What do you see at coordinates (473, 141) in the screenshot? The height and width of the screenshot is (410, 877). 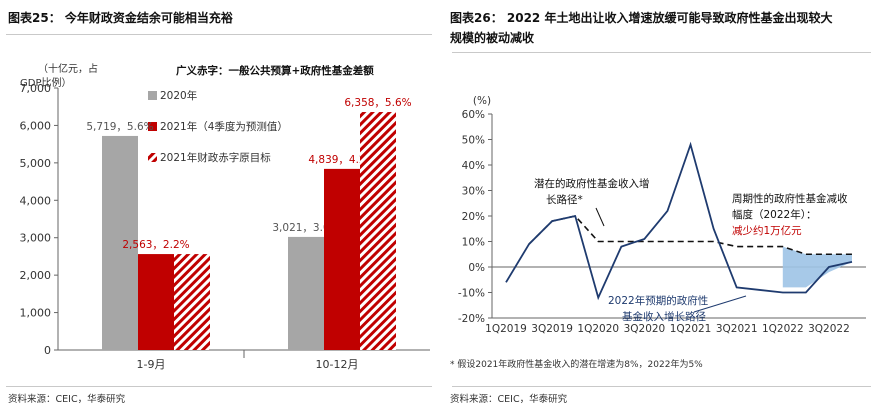 I see `y-tick-label: 50%` at bounding box center [473, 141].